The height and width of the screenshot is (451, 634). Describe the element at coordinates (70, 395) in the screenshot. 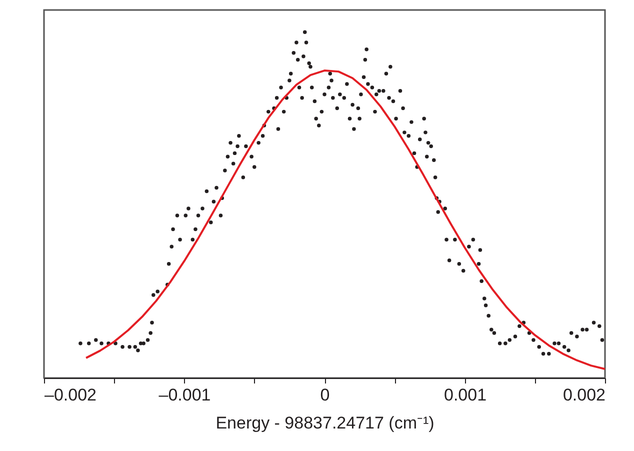

I see `x-tick-label: –0.002` at that location.